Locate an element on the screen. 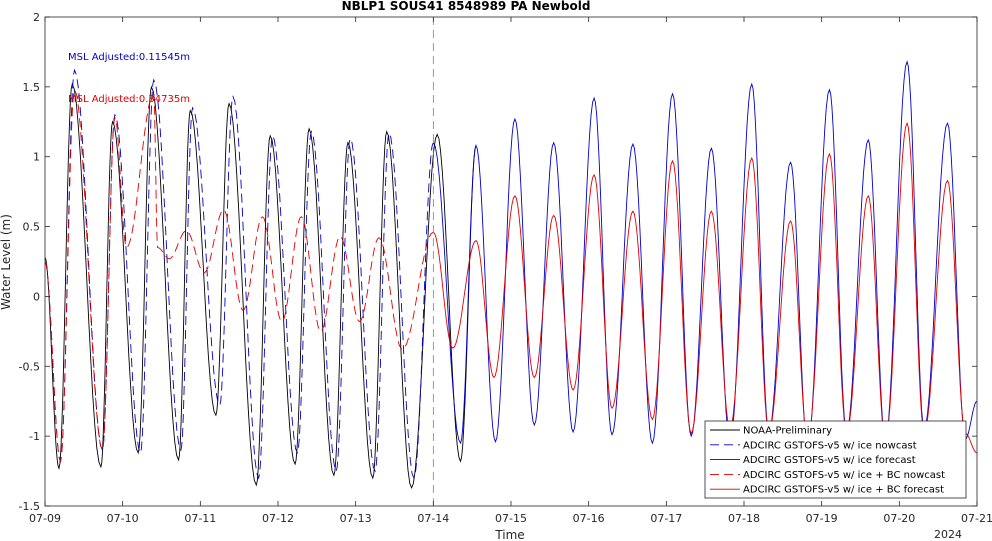 This screenshot has height=541, width=992. x-tick-label: 07-19 is located at coordinates (822, 518).